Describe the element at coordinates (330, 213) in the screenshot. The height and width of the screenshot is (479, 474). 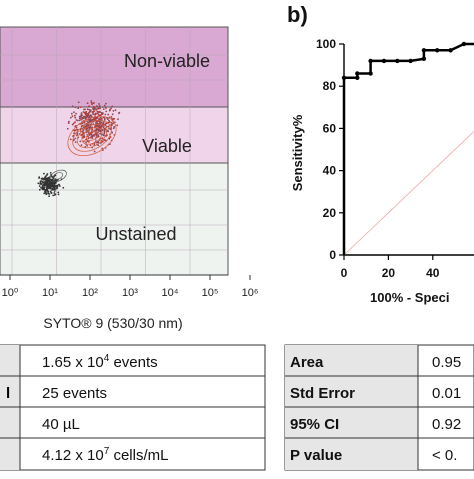
I see `roc-y-tick-label: 20` at that location.